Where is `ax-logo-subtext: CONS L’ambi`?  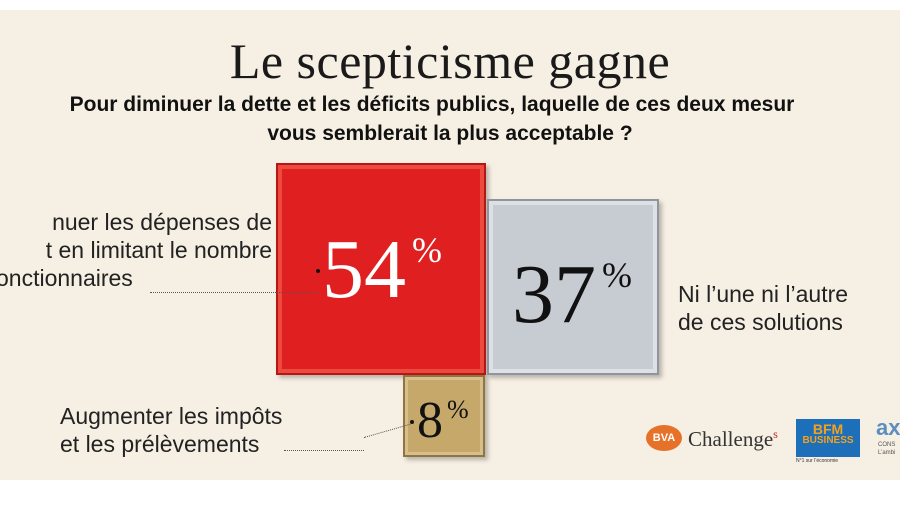 ax-logo-subtext: CONS L’ambi is located at coordinates (886, 449).